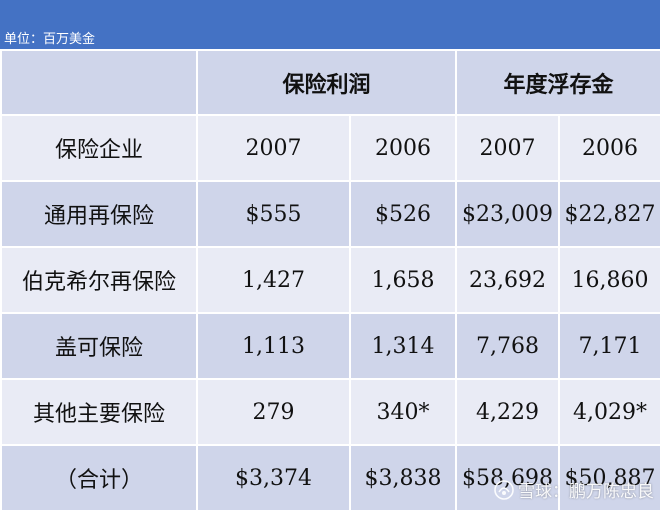 The width and height of the screenshot is (660, 512). What do you see at coordinates (508, 214) in the screenshot?
I see `cell-float-2007: $23,009` at bounding box center [508, 214].